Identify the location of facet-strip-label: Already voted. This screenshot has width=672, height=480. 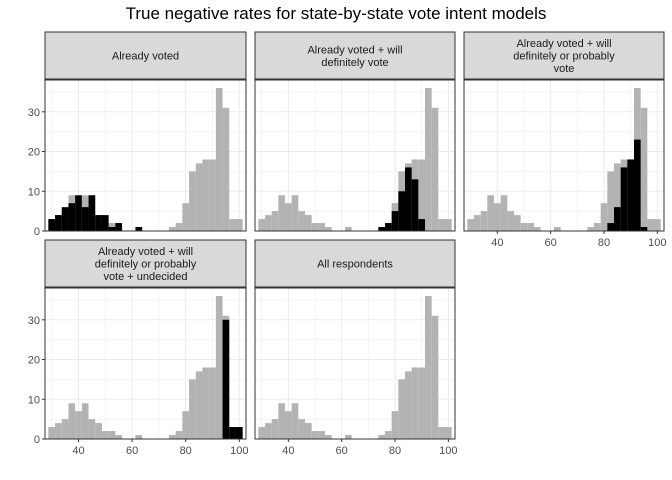
(145, 57).